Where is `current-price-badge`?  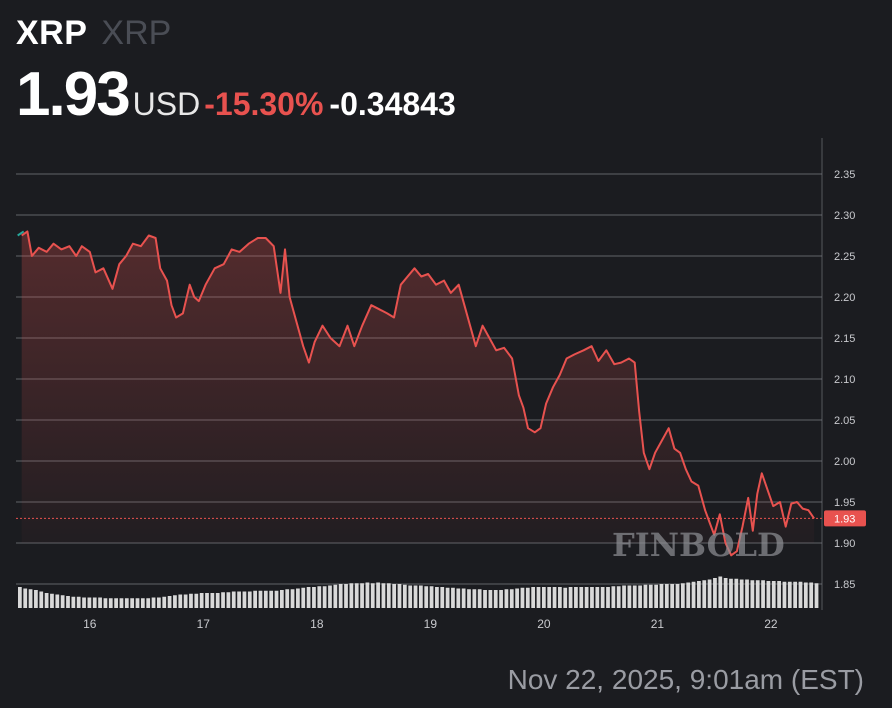 current-price-badge is located at coordinates (845, 518).